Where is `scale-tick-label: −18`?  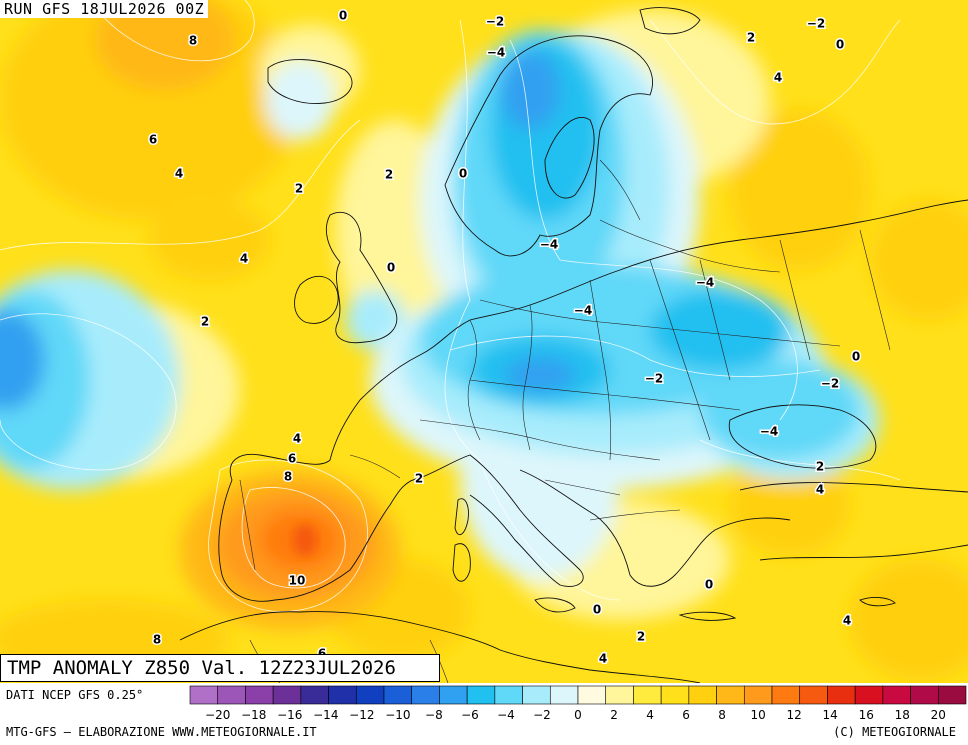
scale-tick-label: −18 is located at coordinates (253, 715).